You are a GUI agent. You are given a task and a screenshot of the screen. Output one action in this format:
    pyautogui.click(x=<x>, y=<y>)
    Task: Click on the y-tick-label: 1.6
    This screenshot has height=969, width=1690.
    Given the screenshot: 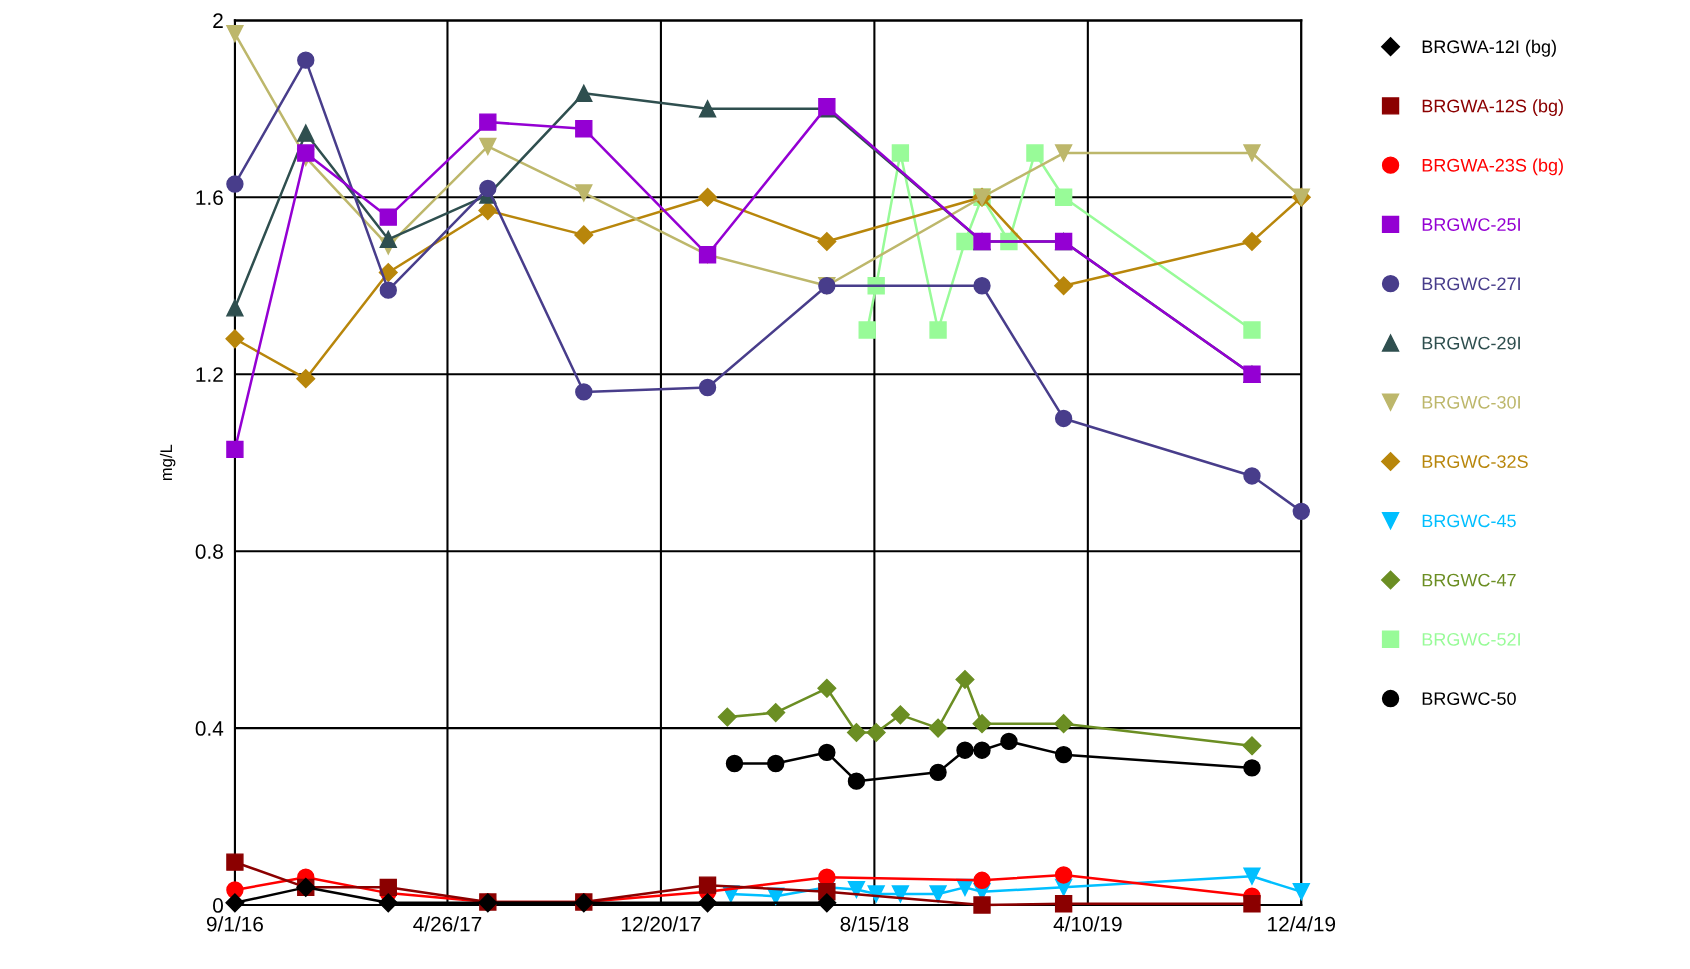 What is the action you would take?
    pyautogui.click(x=209, y=198)
    